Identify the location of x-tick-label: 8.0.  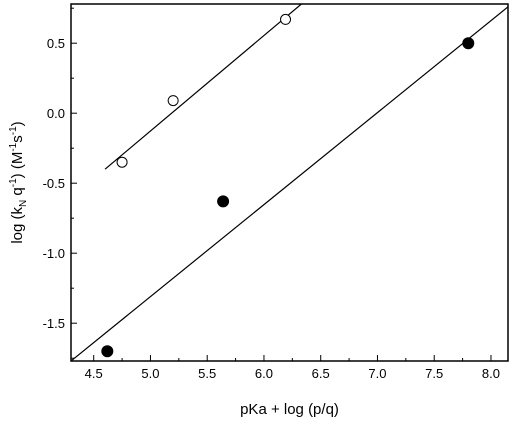
(491, 373).